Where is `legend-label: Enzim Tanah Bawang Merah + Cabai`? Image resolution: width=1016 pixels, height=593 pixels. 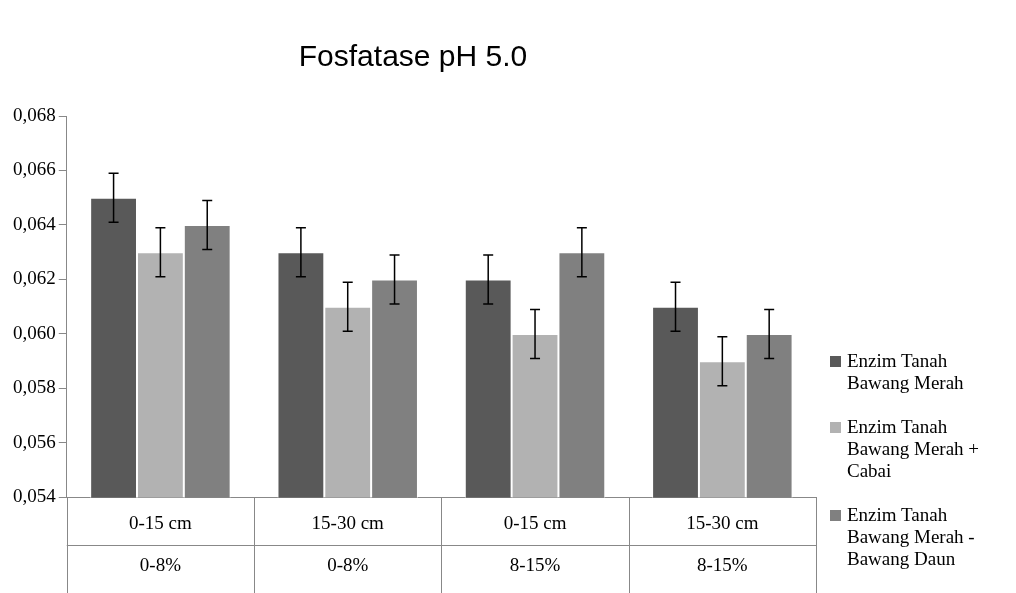
legend-label: Enzim Tanah Bawang Merah + Cabai is located at coordinates (914, 449).